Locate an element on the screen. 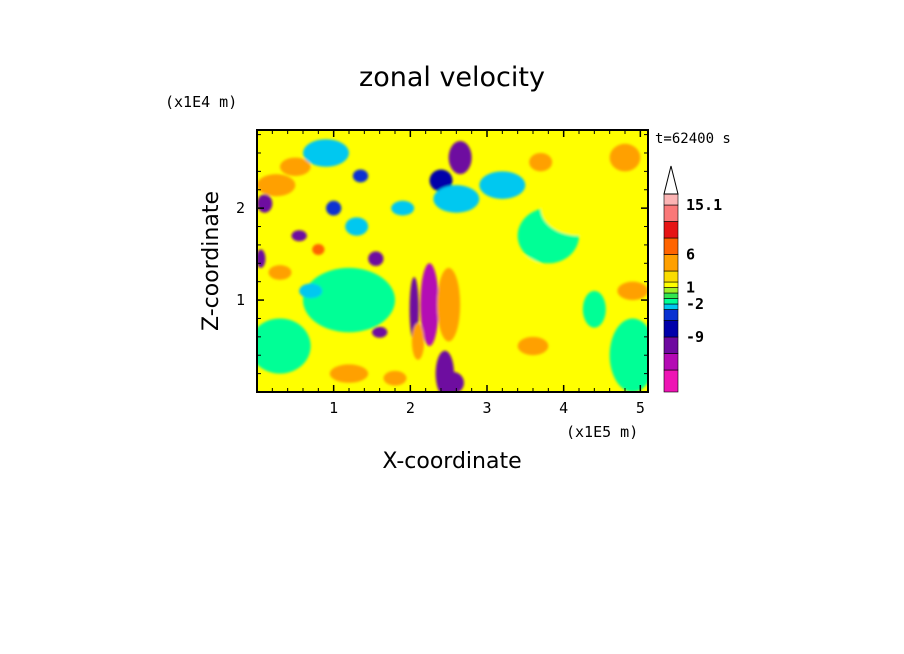  colorbar: 15.1 6 1-2 -9 is located at coordinates (692, 279).